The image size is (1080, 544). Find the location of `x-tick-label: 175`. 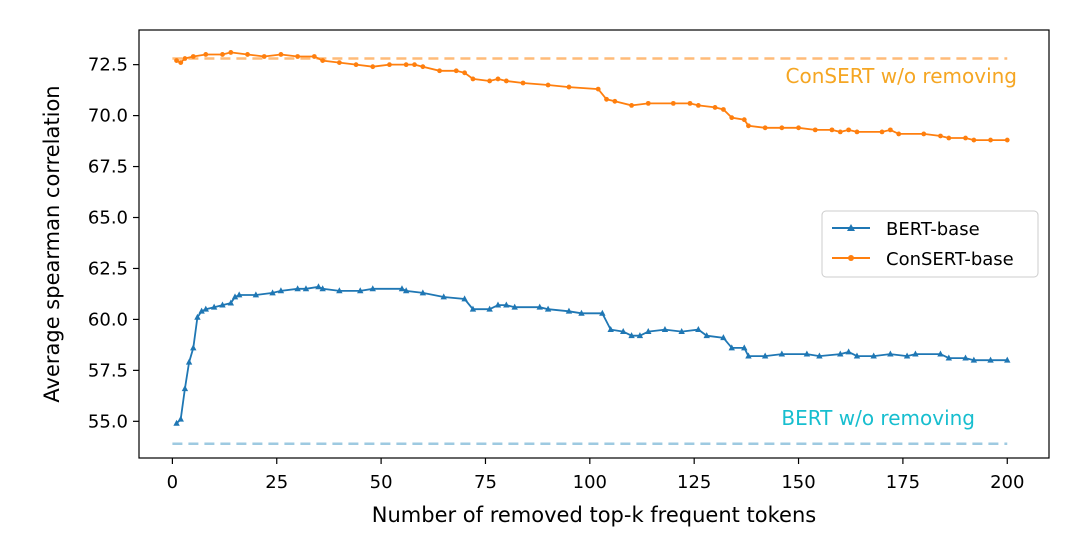

x-tick-label: 175 is located at coordinates (903, 482).